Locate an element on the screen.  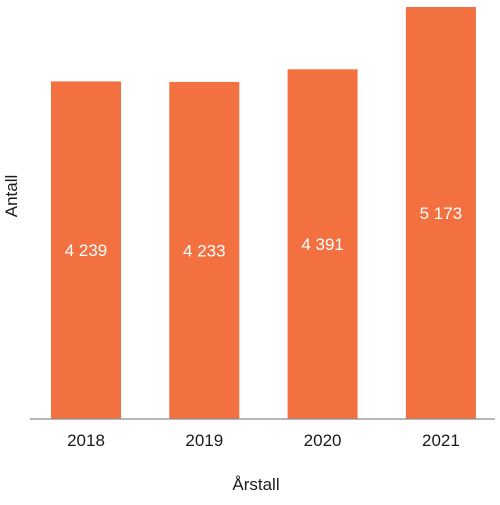
data-label-2020: 4 391 is located at coordinates (322, 244).